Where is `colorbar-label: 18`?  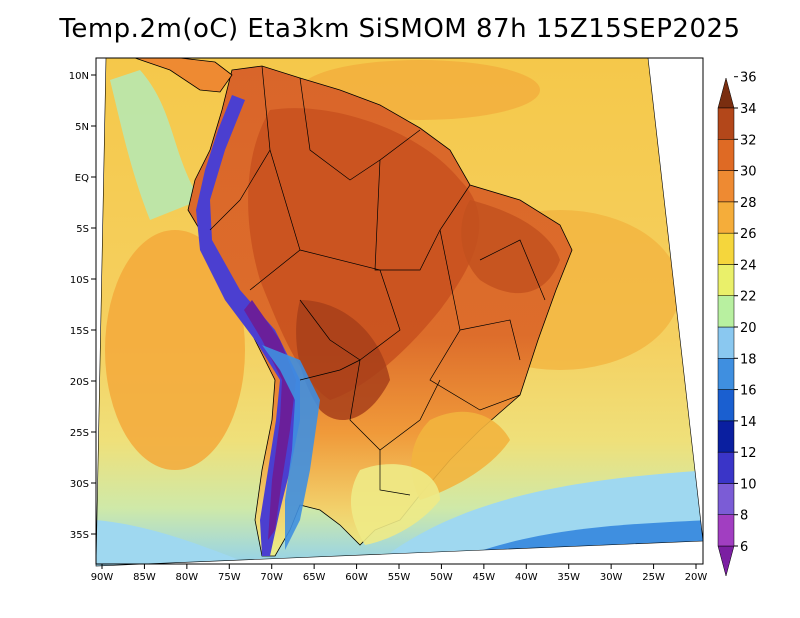
colorbar-label: 18 is located at coordinates (748, 359).